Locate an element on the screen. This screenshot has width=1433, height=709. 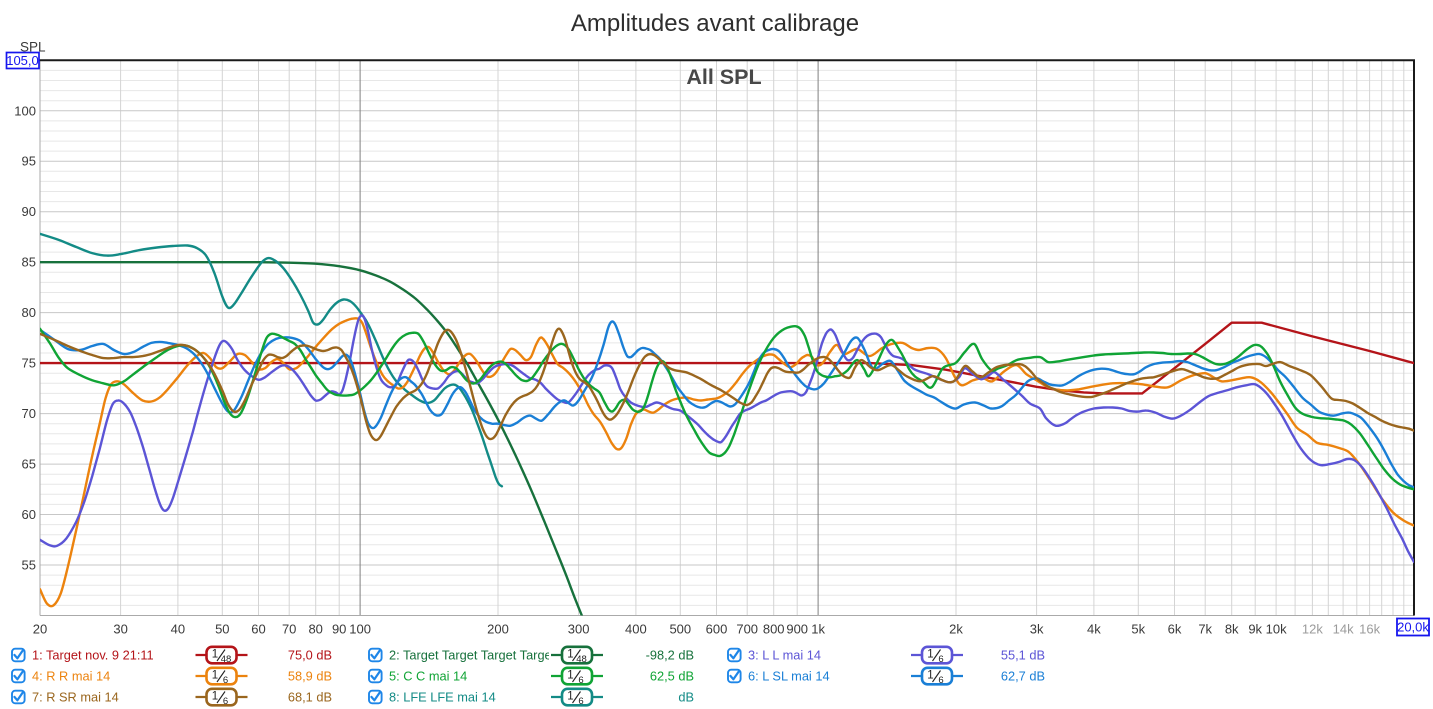
svg-text: 600 is located at coordinates (717, 629).